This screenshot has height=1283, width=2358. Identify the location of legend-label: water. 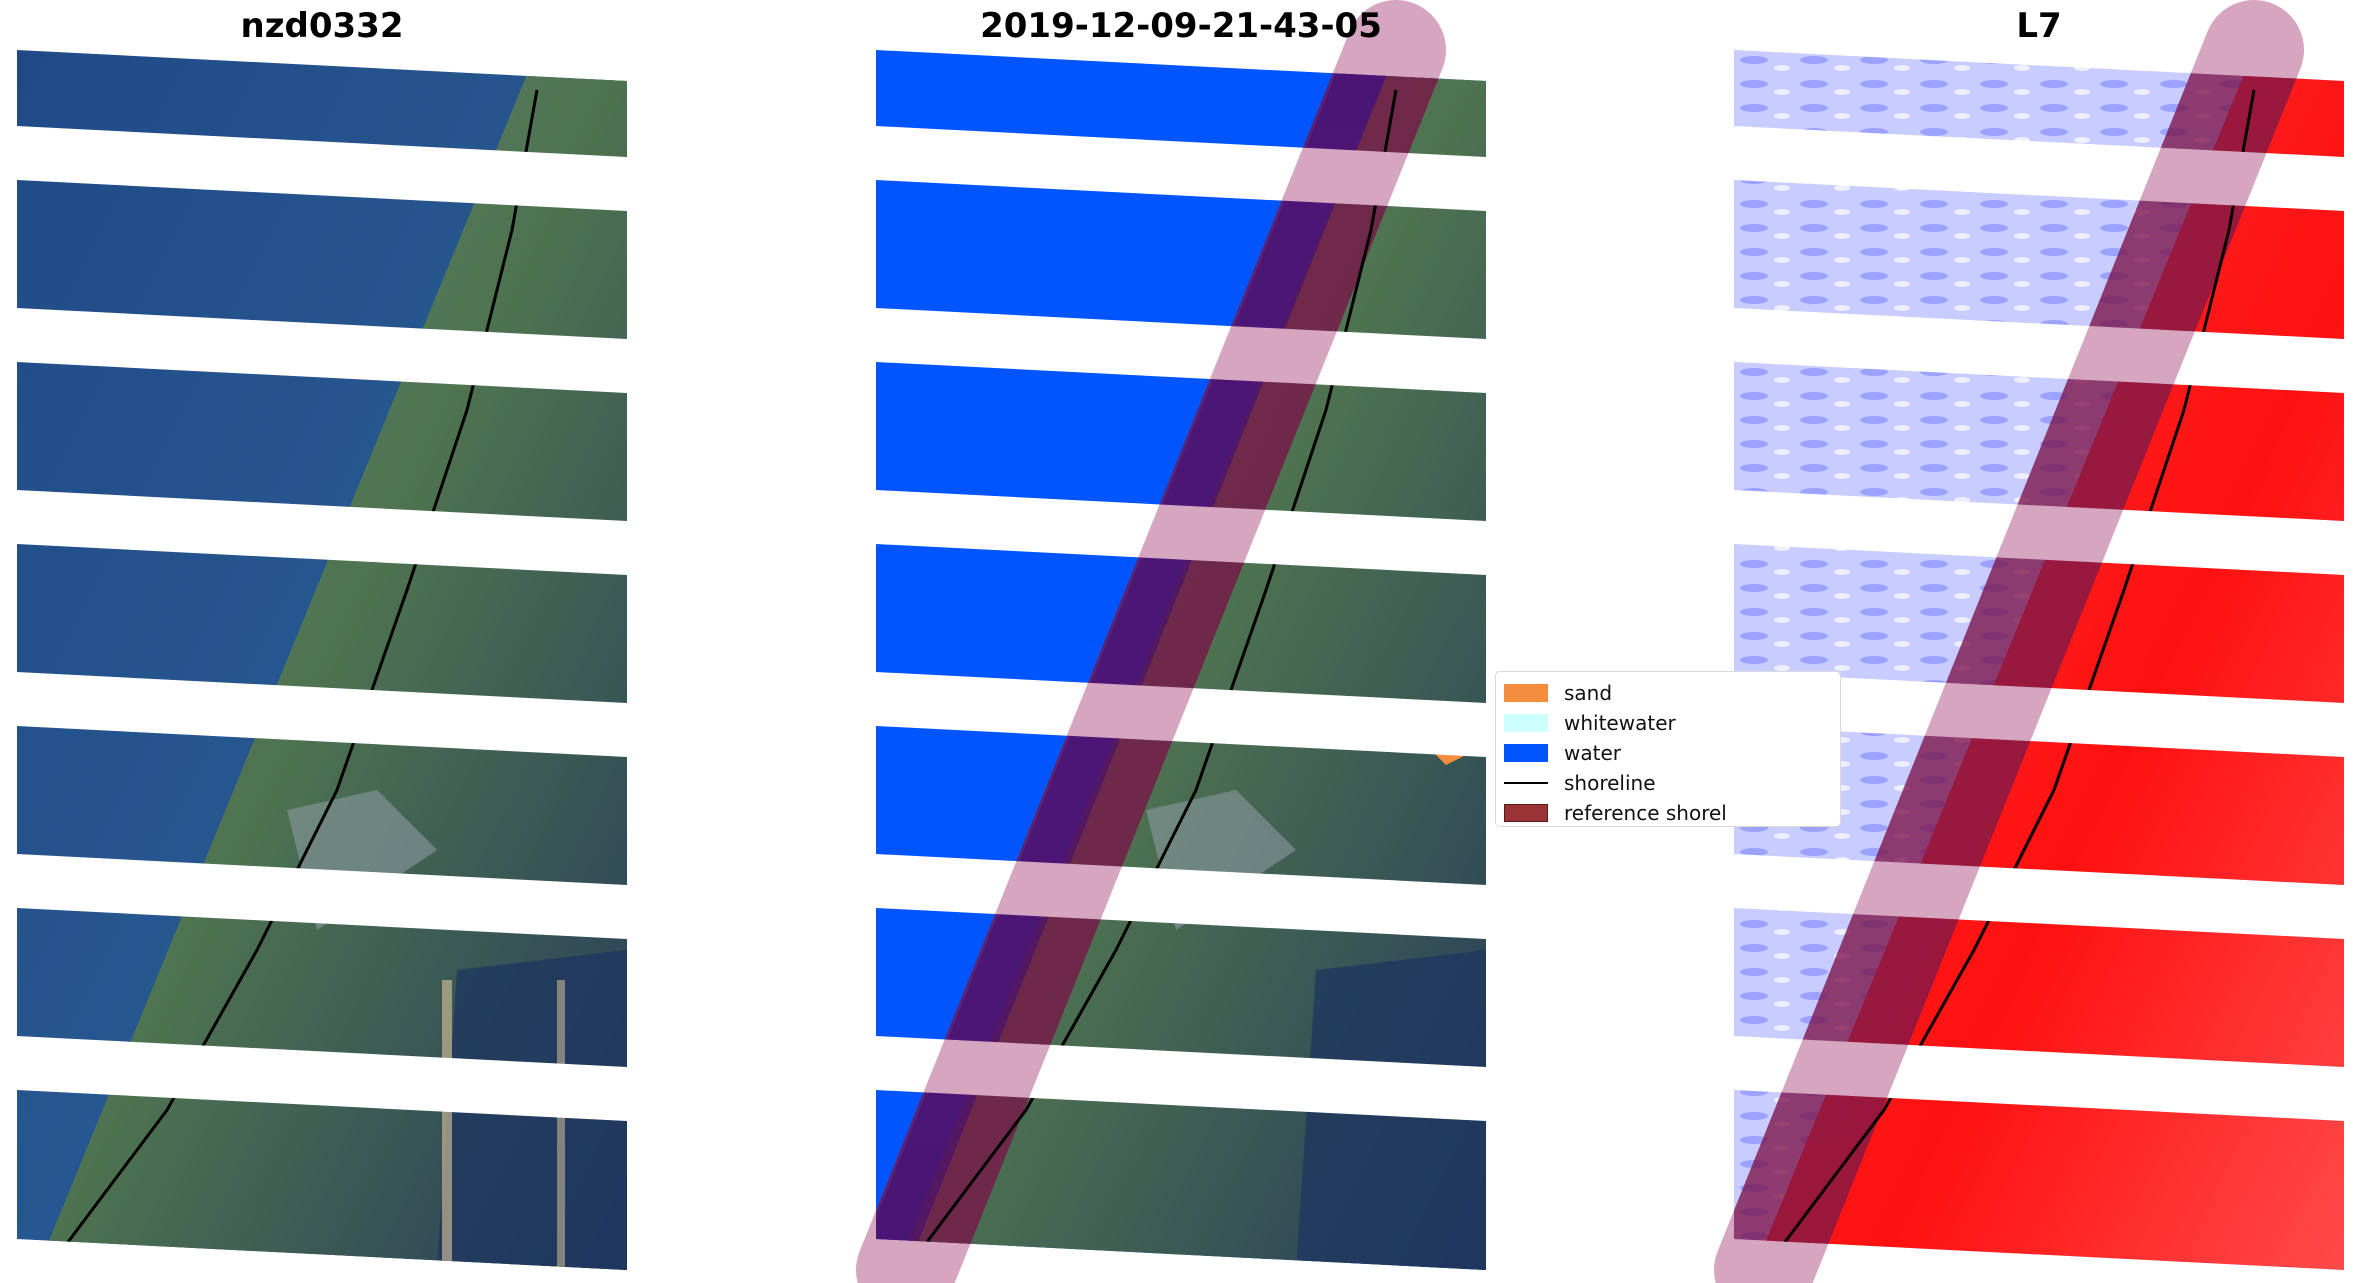
(1592, 753).